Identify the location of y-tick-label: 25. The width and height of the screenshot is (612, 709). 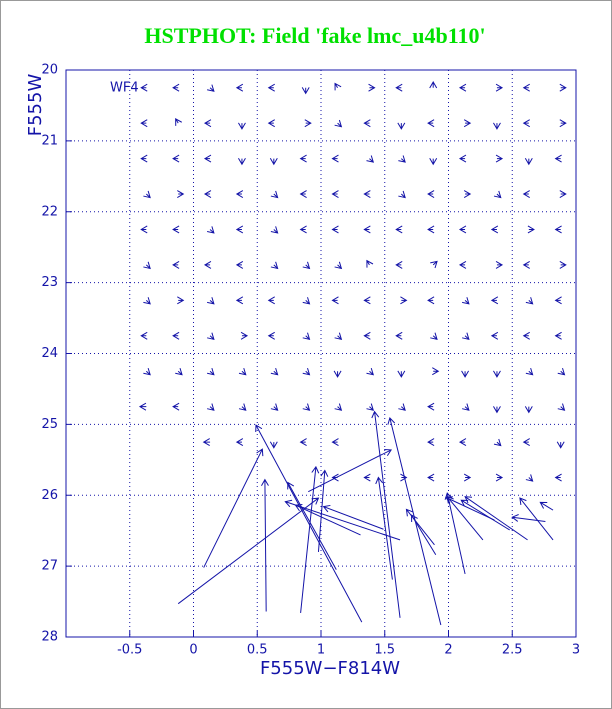
(49, 424).